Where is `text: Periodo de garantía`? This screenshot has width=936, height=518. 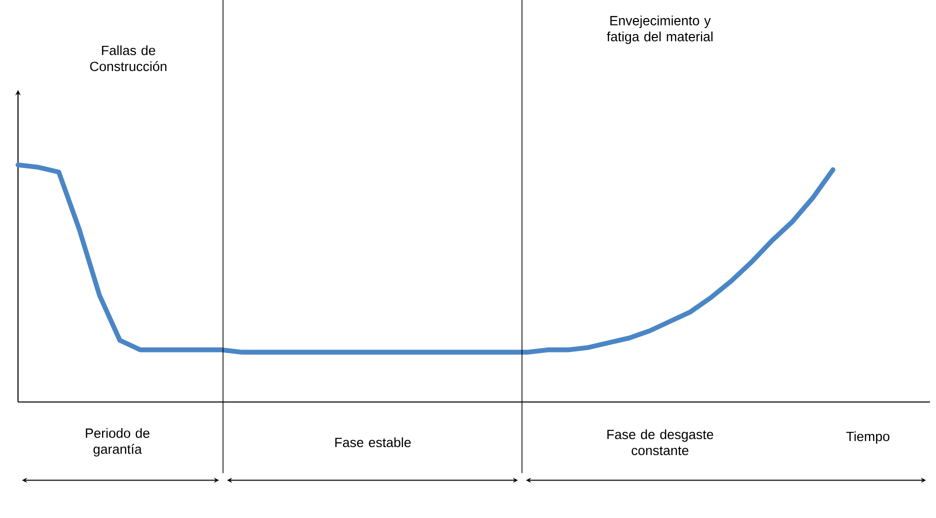 text: Periodo de garantía is located at coordinates (118, 442).